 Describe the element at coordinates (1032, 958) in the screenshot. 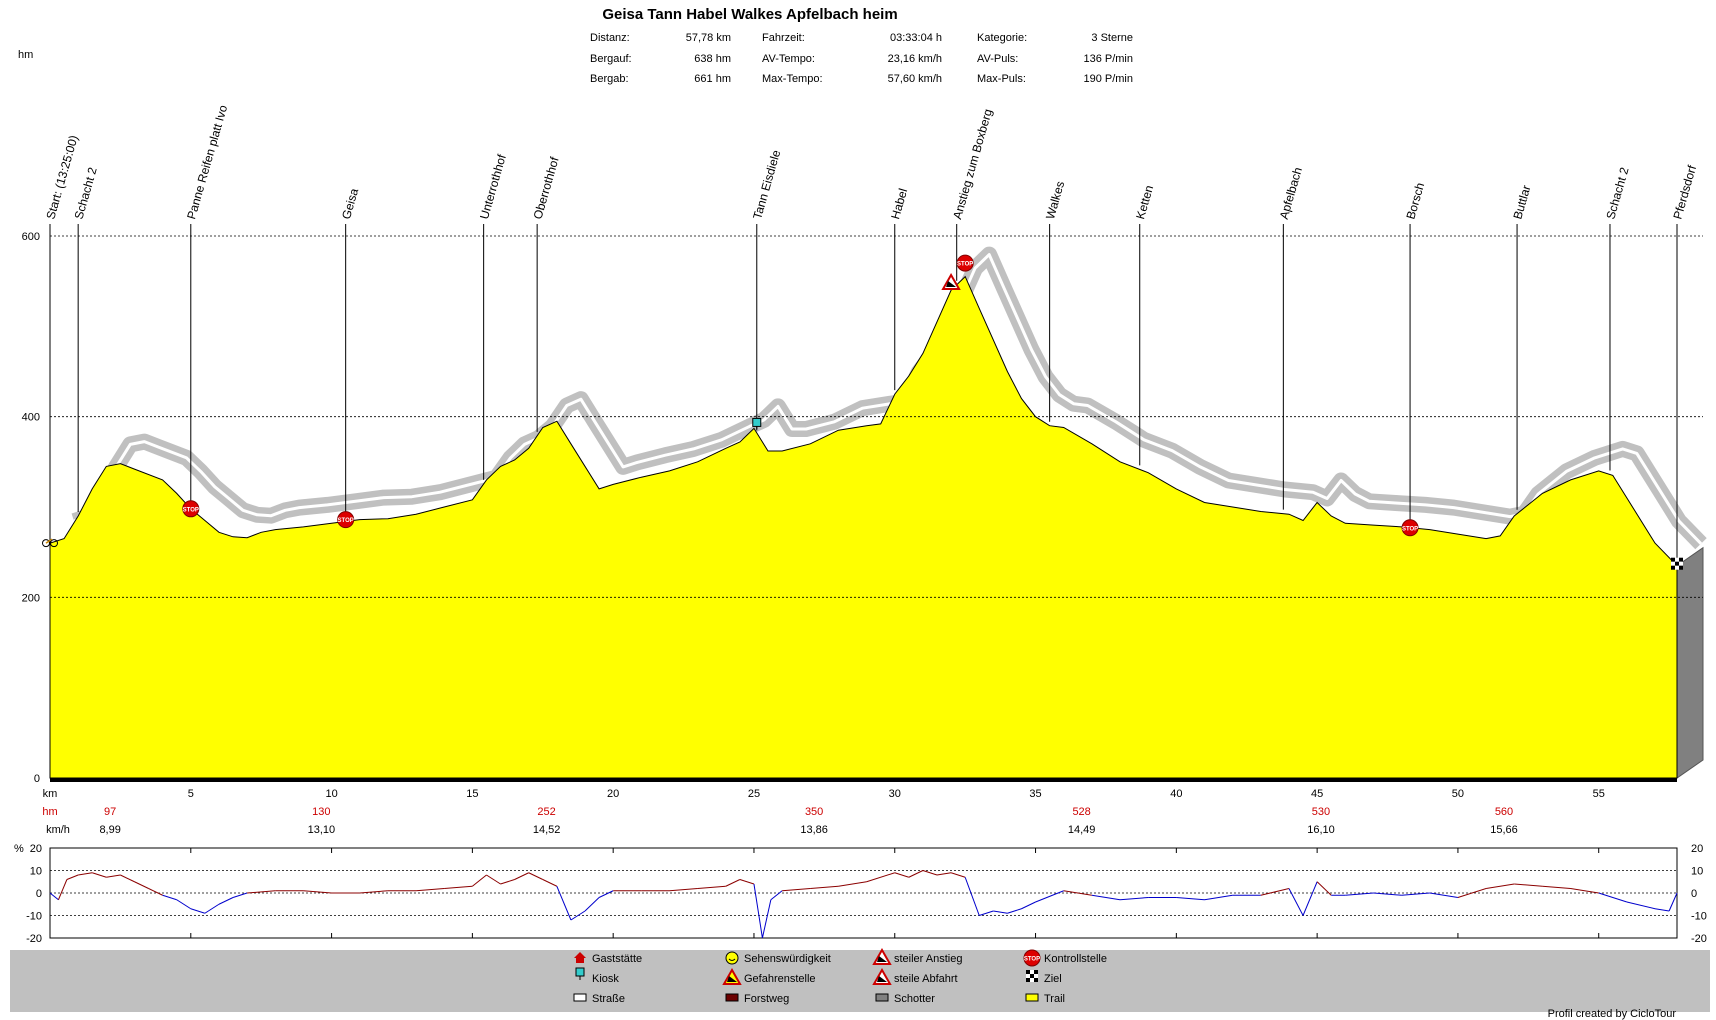

I see `legend-stop-icon` at that location.